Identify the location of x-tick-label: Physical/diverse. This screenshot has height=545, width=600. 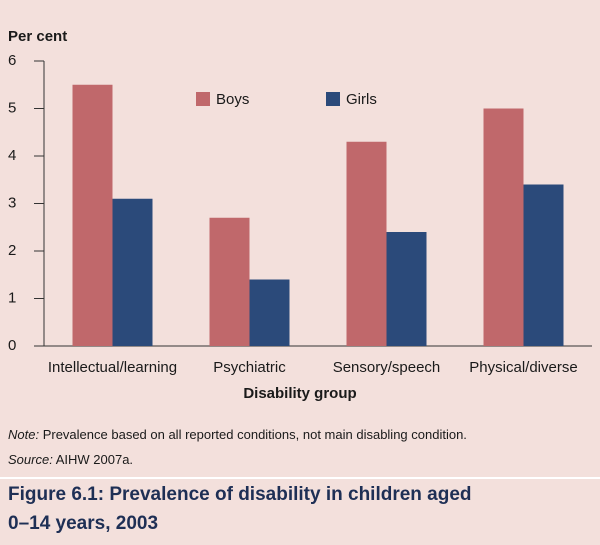
(523, 367).